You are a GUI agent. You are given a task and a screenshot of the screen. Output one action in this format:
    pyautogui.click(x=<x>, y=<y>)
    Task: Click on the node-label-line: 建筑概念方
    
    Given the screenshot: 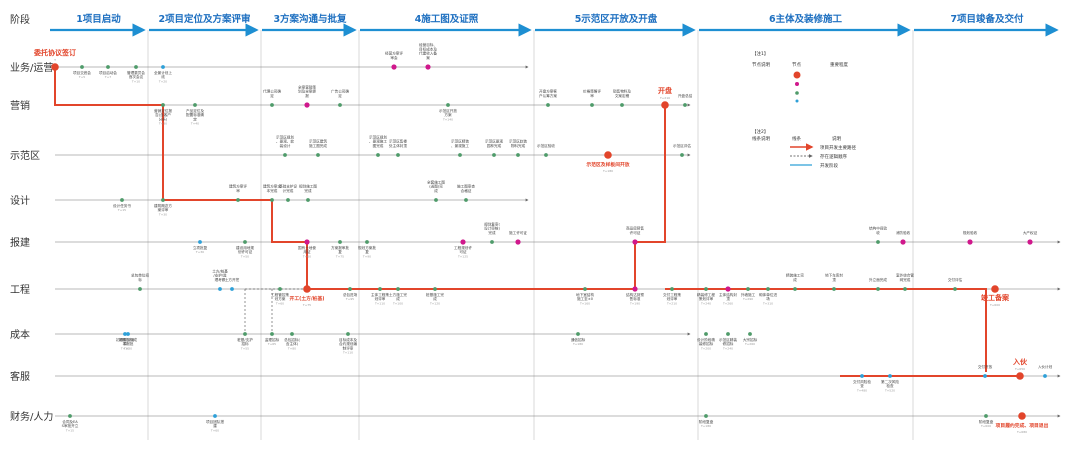 What is the action you would take?
    pyautogui.click(x=163, y=205)
    